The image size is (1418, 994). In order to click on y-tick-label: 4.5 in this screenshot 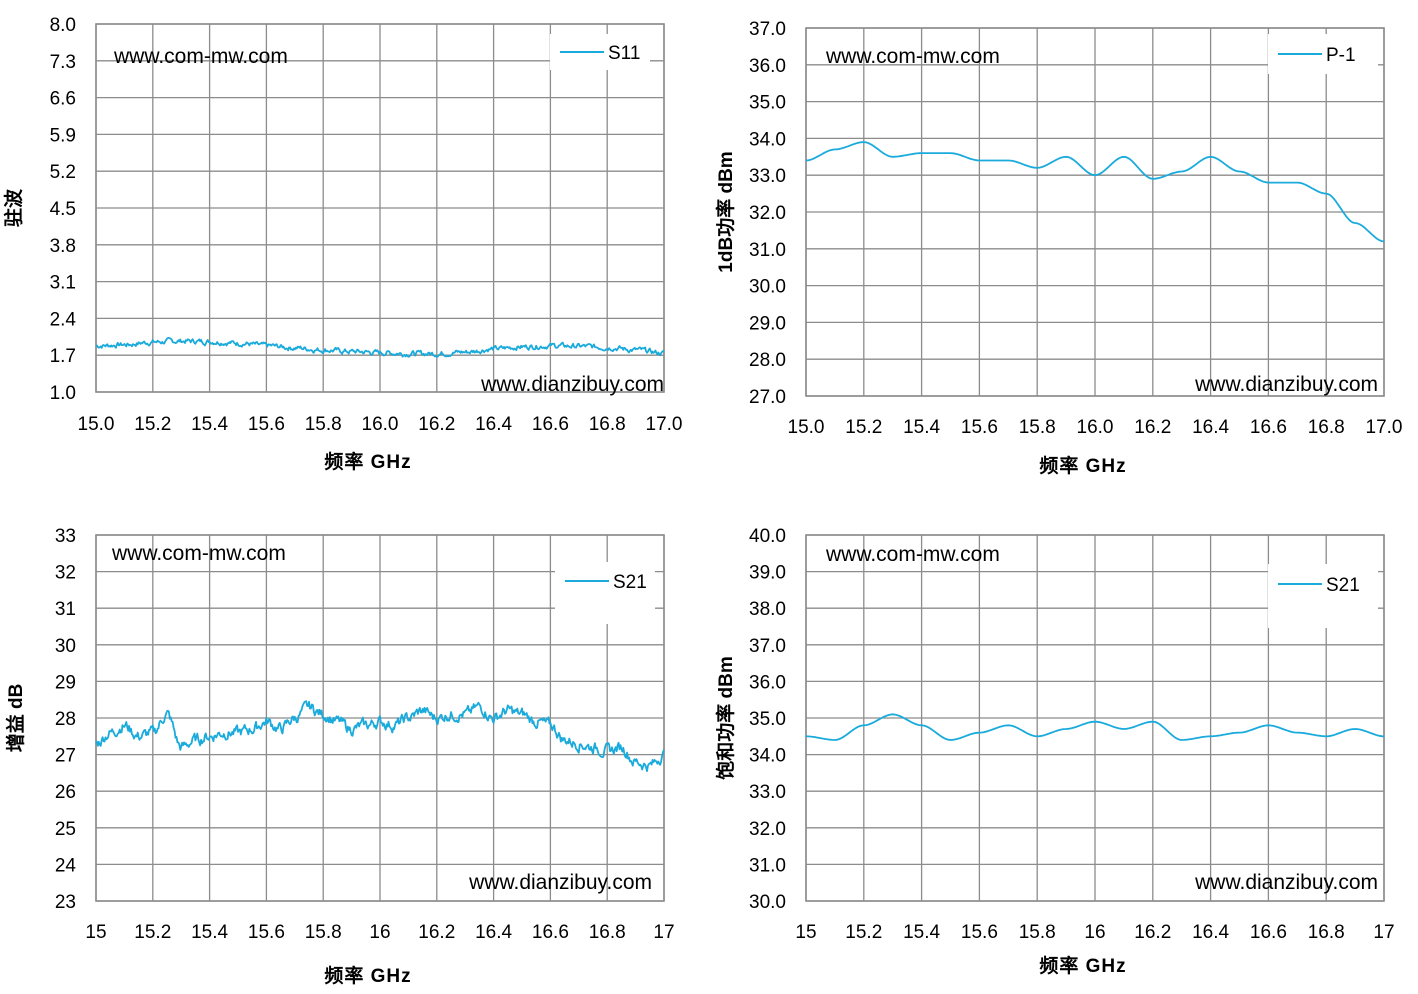, I will do `click(63, 209)`.